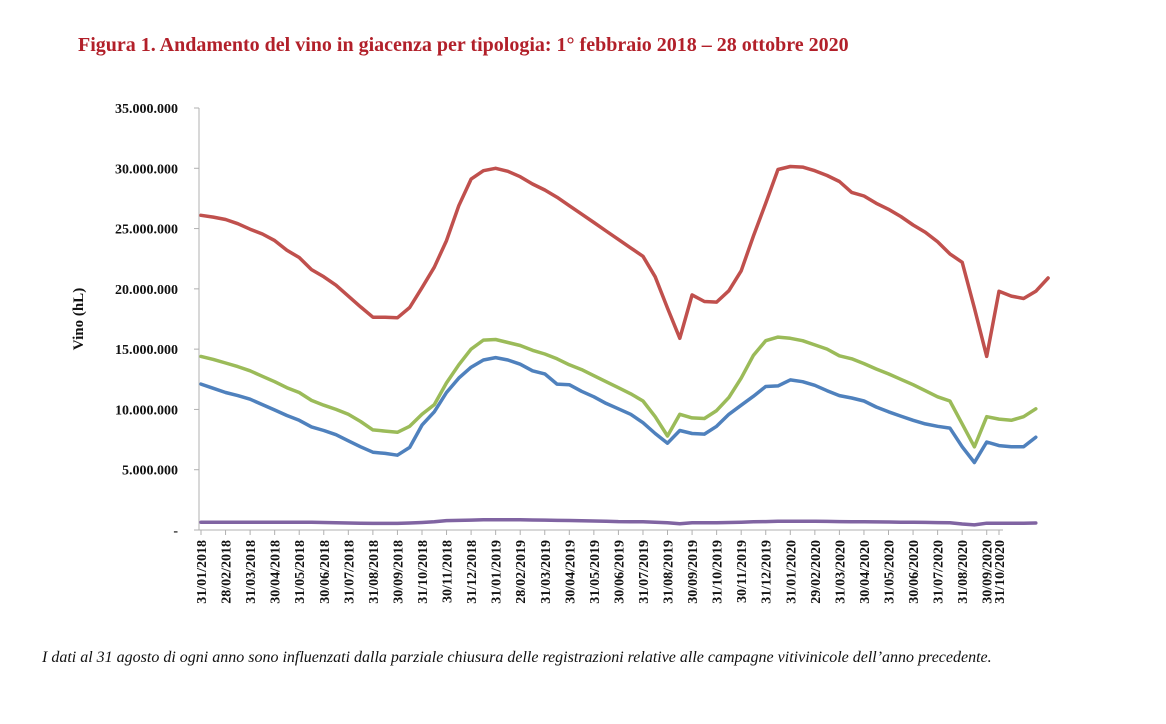  I want to click on x-tick-label: 31/01/2018, so click(202, 572).